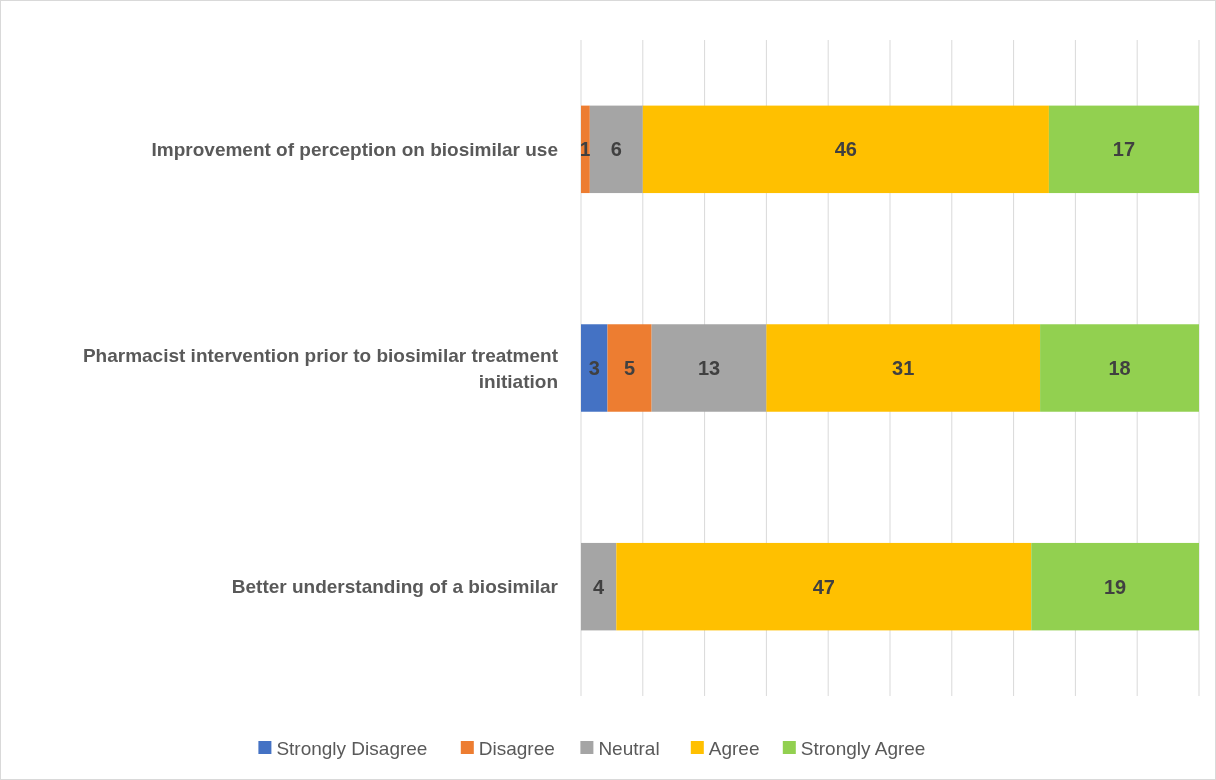  I want to click on legend-label: Disagree, so click(516, 748).